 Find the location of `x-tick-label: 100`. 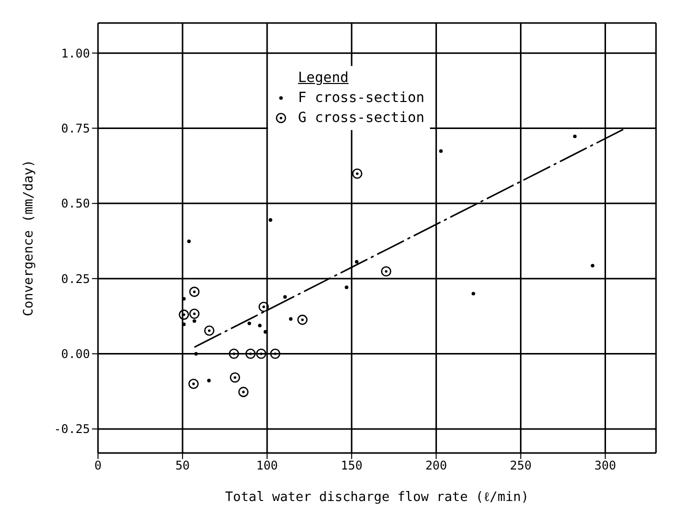

x-tick-label: 100 is located at coordinates (267, 465).